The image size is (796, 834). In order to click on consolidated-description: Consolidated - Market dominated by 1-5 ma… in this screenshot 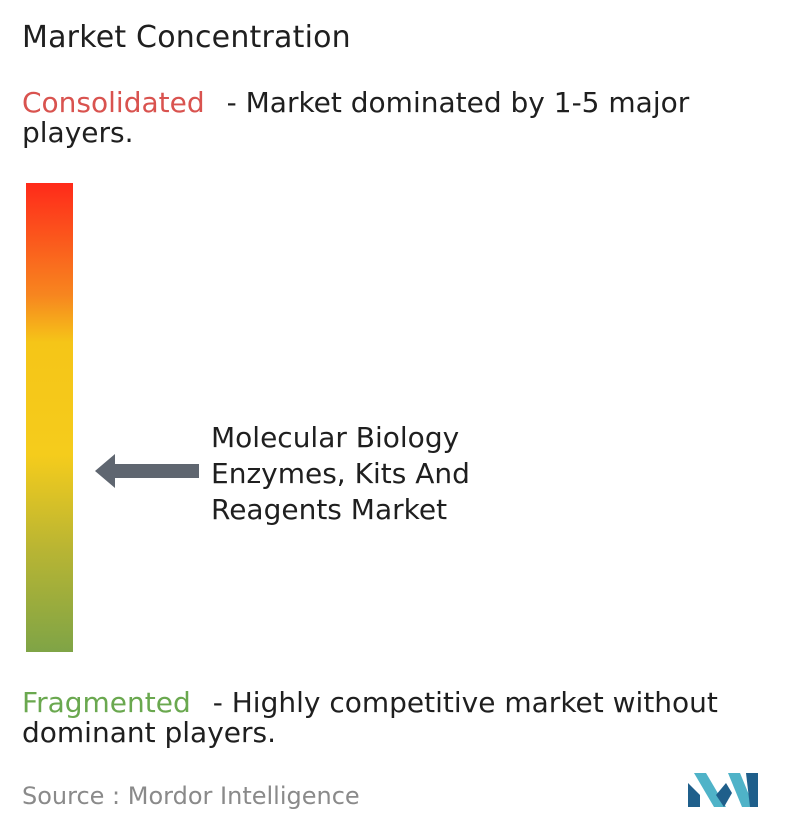, I will do `click(407, 118)`.